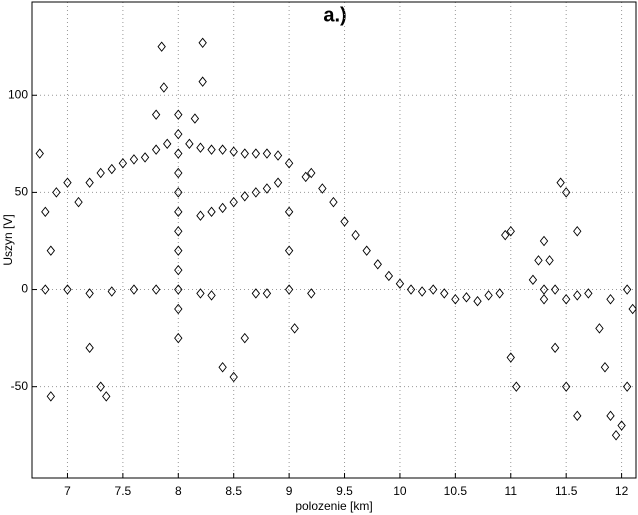  What do you see at coordinates (333, 506) in the screenshot?
I see `x-axis-label: polozenie [km]` at bounding box center [333, 506].